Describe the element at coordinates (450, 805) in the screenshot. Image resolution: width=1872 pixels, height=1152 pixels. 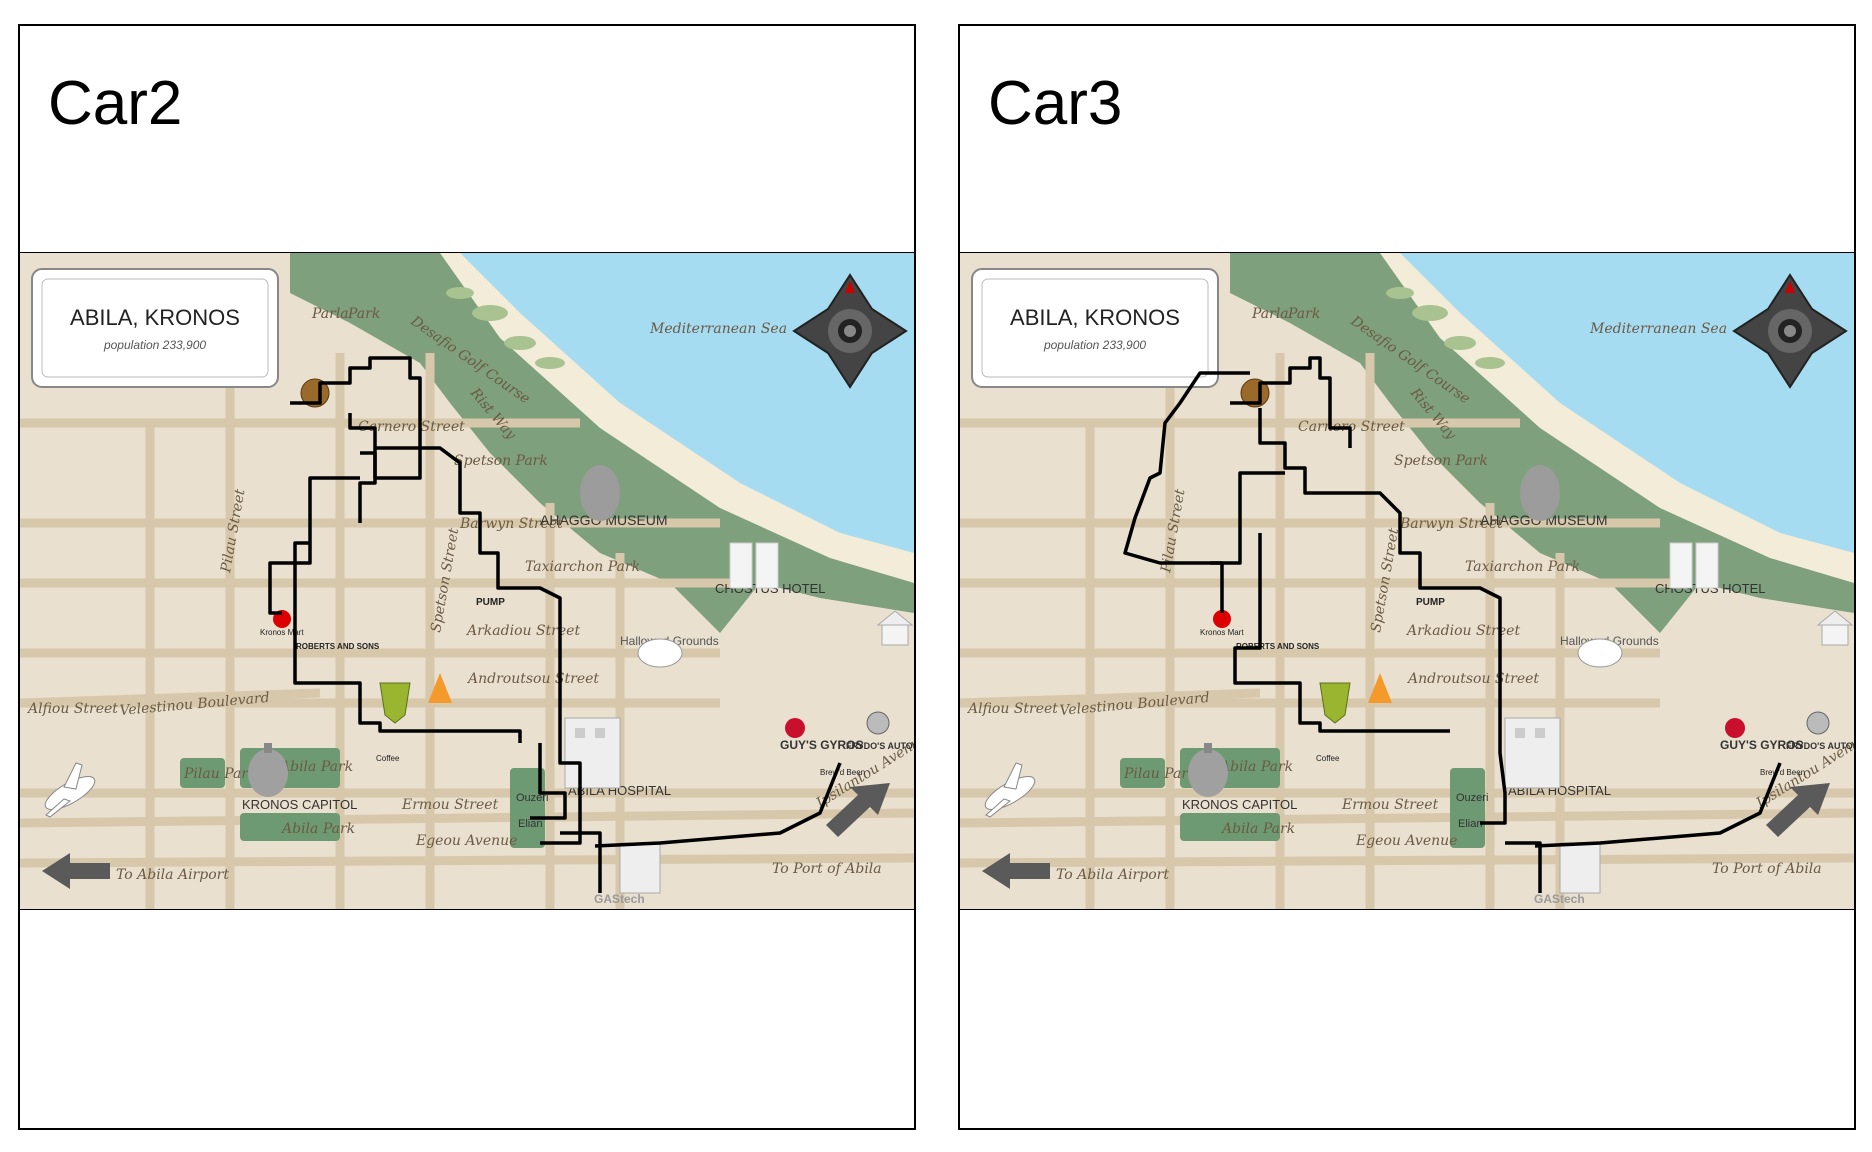
I see `ermou-street-label: Ermou Street` at that location.